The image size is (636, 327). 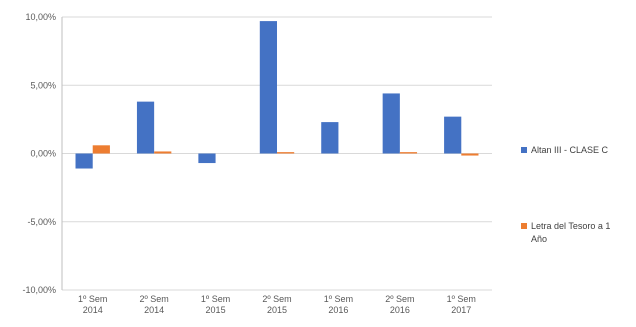 What do you see at coordinates (39, 290) in the screenshot?
I see `y-tick-label: -10,00%` at bounding box center [39, 290].